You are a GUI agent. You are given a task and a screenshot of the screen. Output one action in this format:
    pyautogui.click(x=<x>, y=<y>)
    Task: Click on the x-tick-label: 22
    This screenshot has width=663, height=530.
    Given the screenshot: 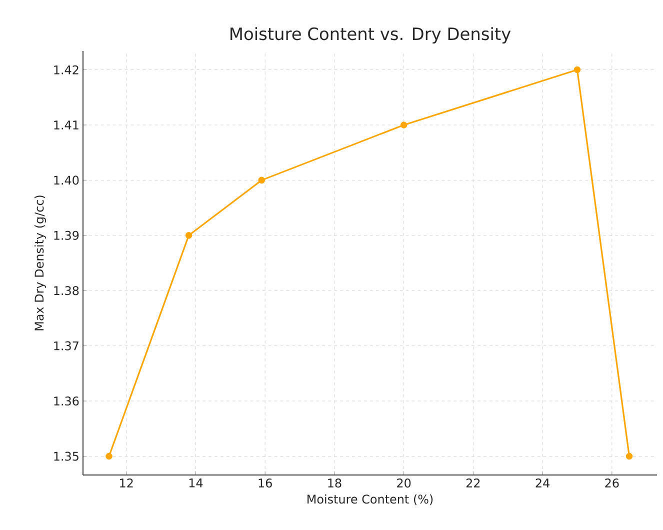 What is the action you would take?
    pyautogui.click(x=473, y=483)
    